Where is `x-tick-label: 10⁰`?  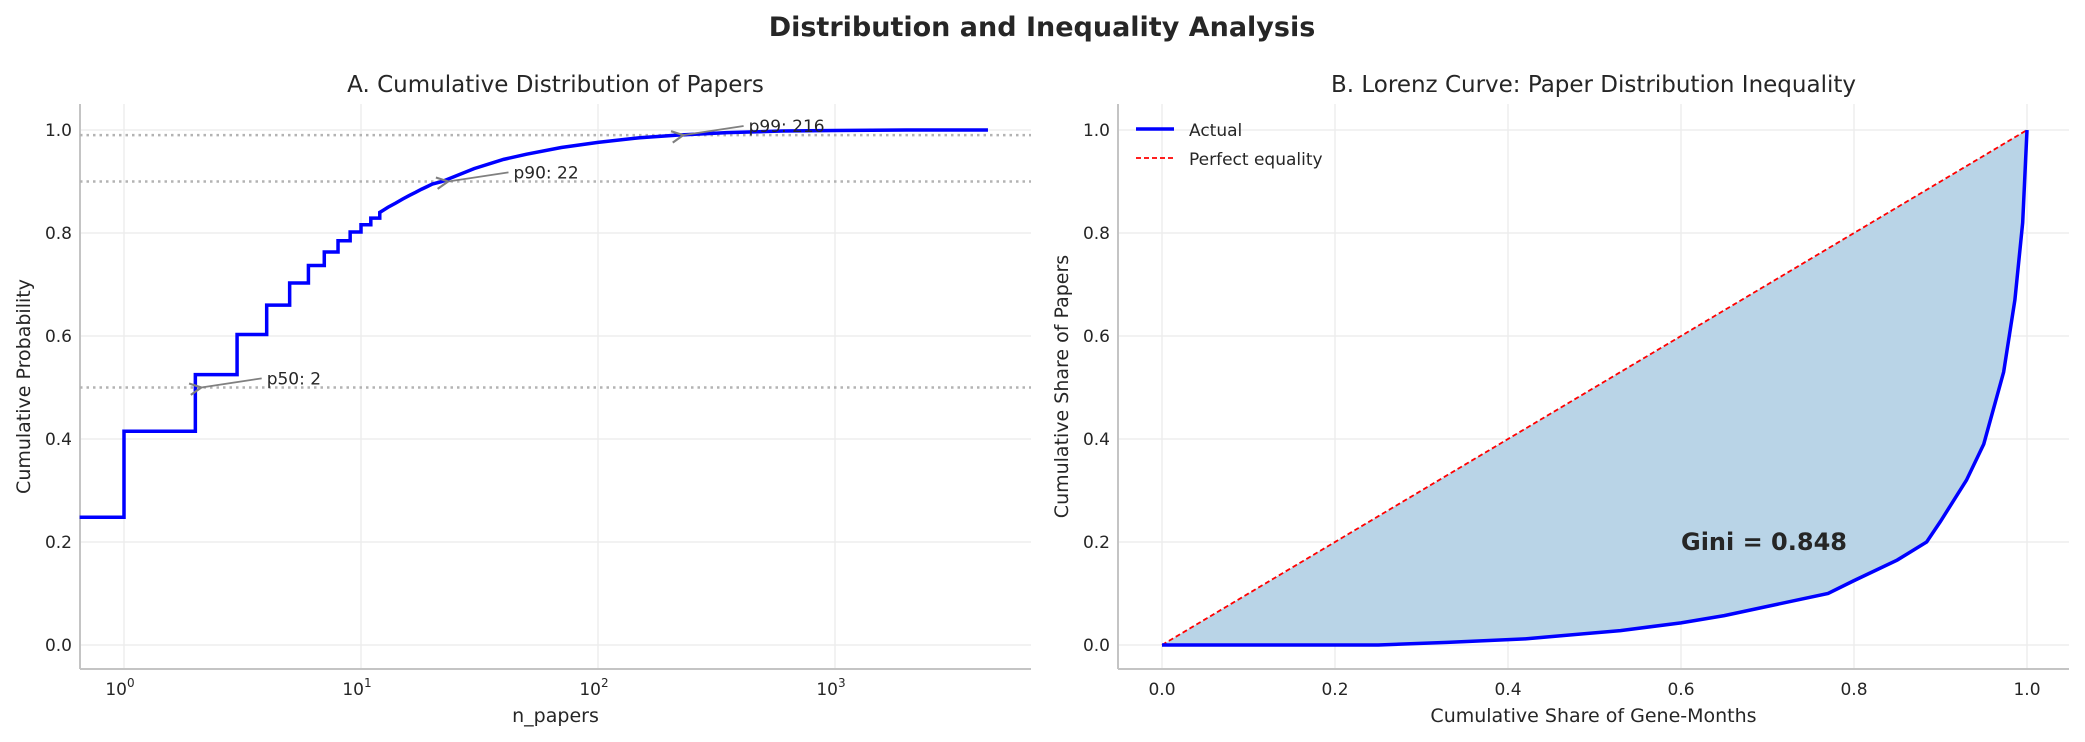 x-tick-label: 10⁰ is located at coordinates (119, 688).